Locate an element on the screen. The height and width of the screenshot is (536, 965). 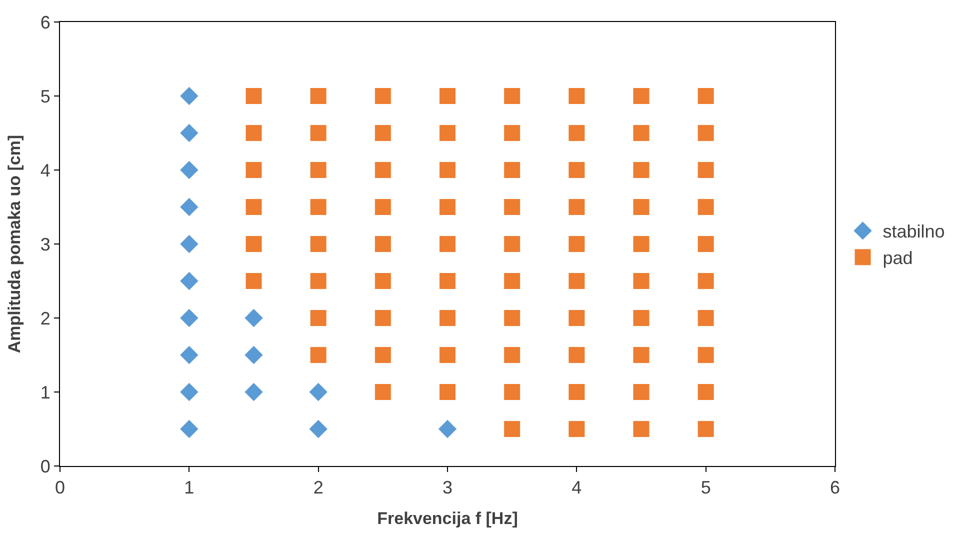
x-tick-label: 1 is located at coordinates (189, 488).